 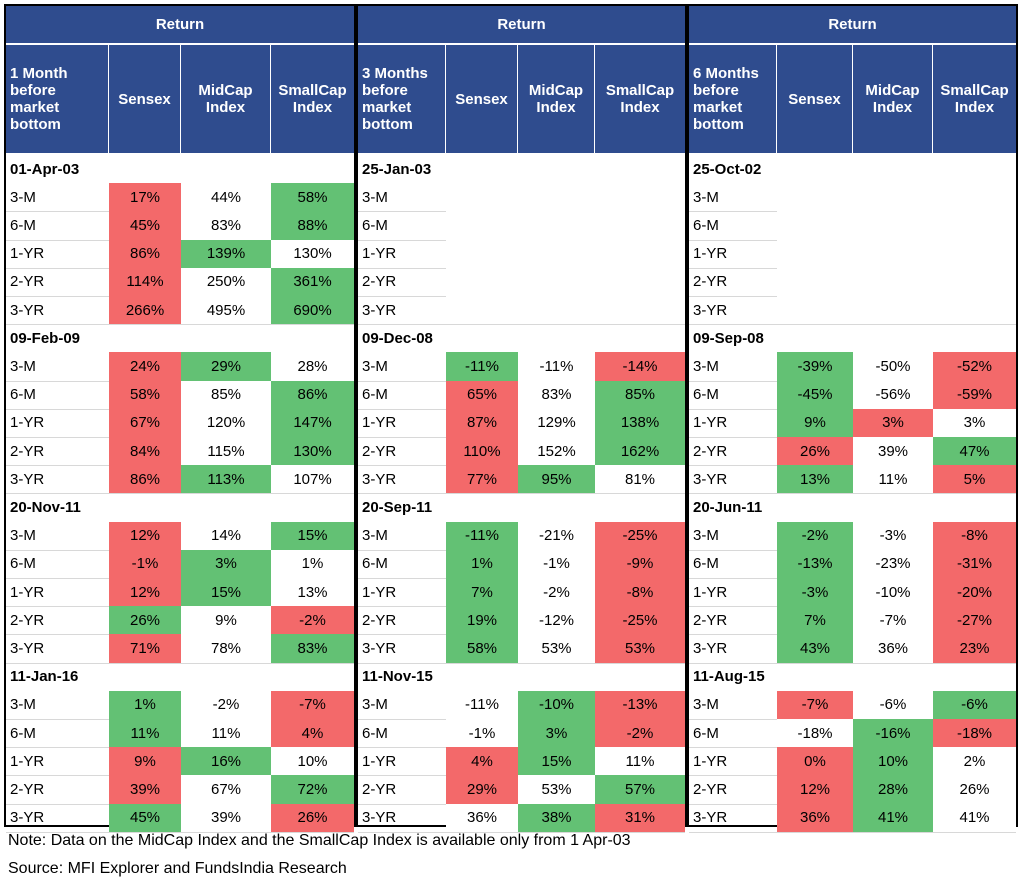 What do you see at coordinates (482, 422) in the screenshot?
I see `return-value: 87%` at bounding box center [482, 422].